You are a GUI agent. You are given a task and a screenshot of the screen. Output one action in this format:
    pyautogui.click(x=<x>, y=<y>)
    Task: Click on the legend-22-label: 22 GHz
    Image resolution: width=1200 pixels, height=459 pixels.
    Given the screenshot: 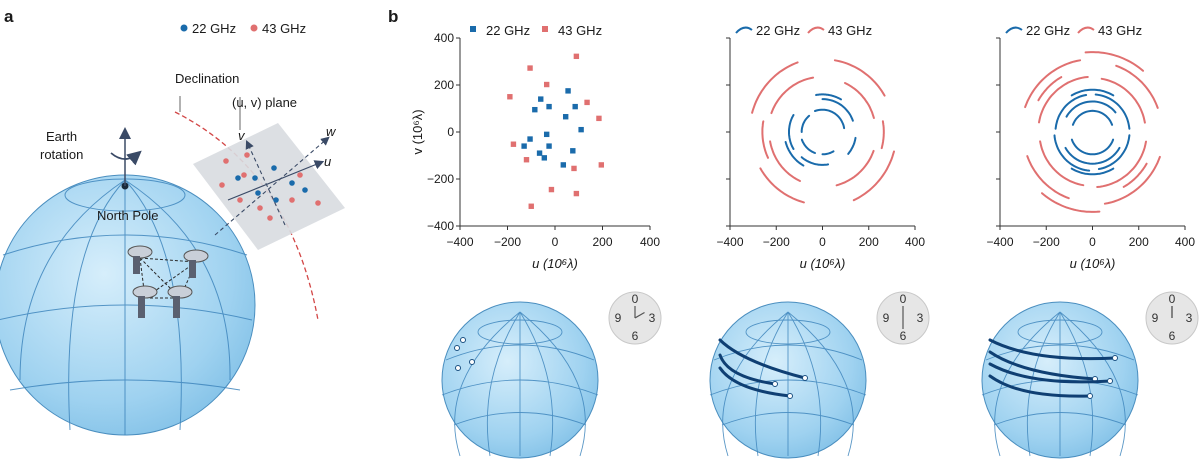 What is the action you would take?
    pyautogui.click(x=214, y=28)
    